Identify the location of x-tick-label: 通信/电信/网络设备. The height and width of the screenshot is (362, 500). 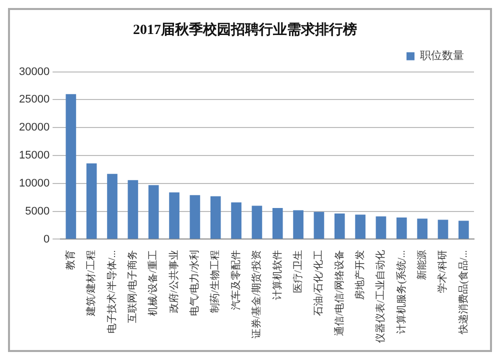
(339, 293).